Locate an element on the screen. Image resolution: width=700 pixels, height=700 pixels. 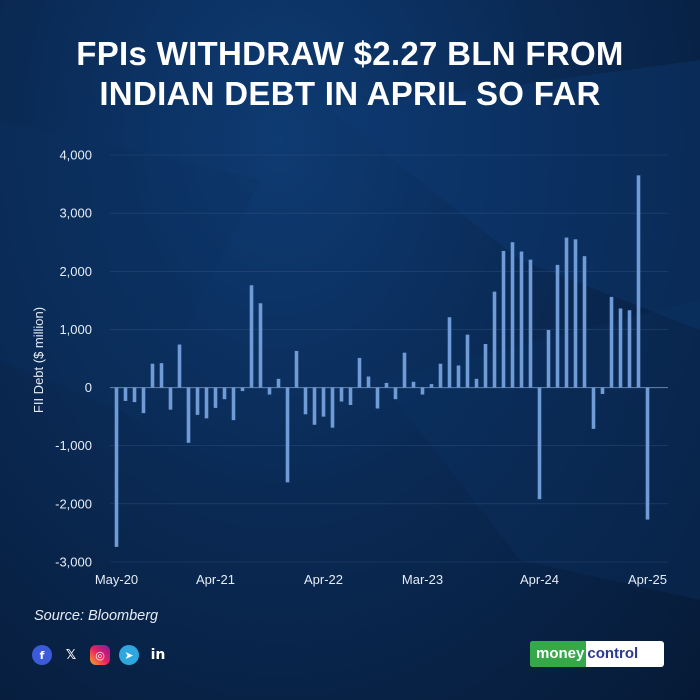
instagram-icon: ◎ is located at coordinates (100, 655).